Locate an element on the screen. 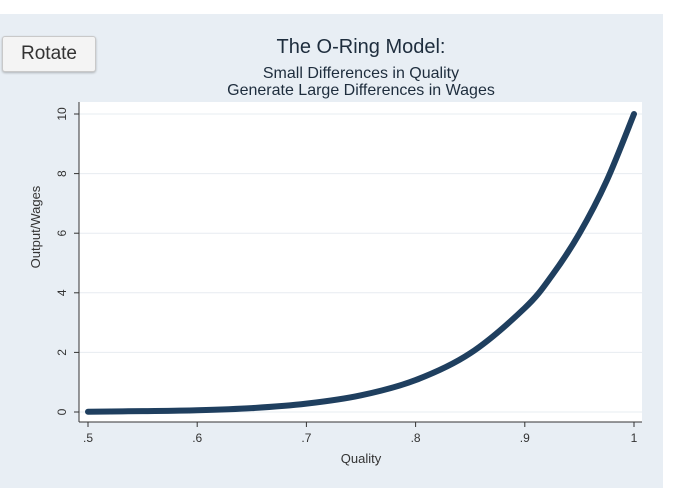 Image resolution: width=676 pixels, height=502 pixels. y-axis-title: Output/Wages is located at coordinates (35, 226).